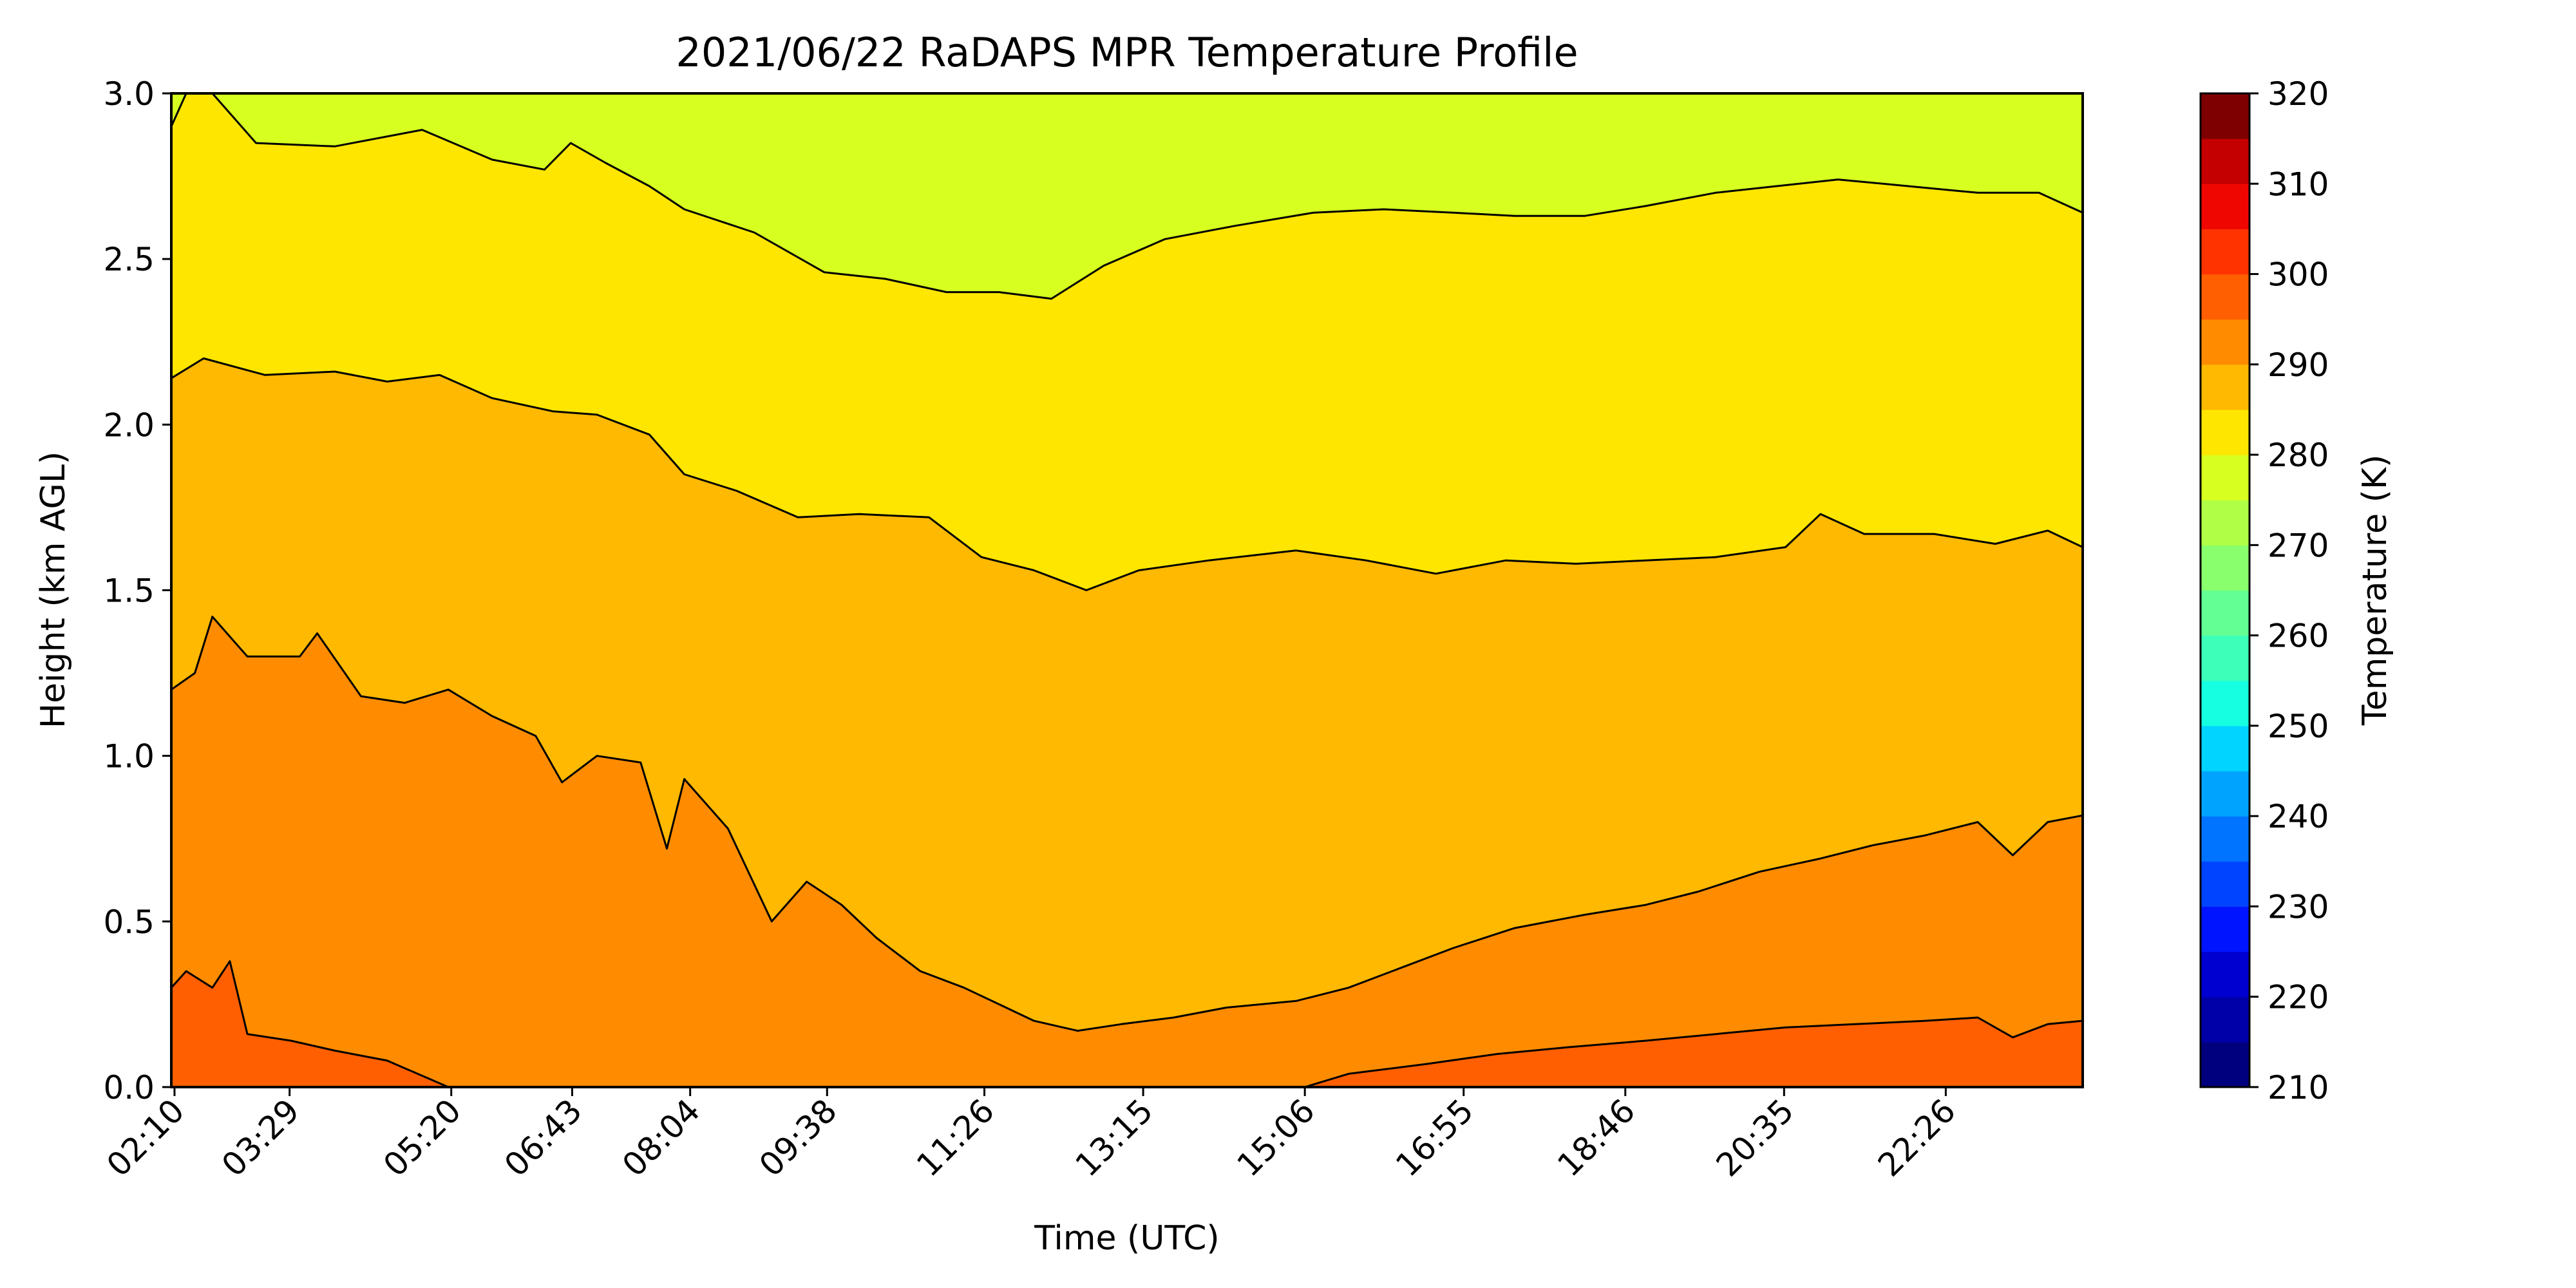 This screenshot has width=2576, height=1288. I want to click on y-tick-label: 3.0, so click(129, 94).